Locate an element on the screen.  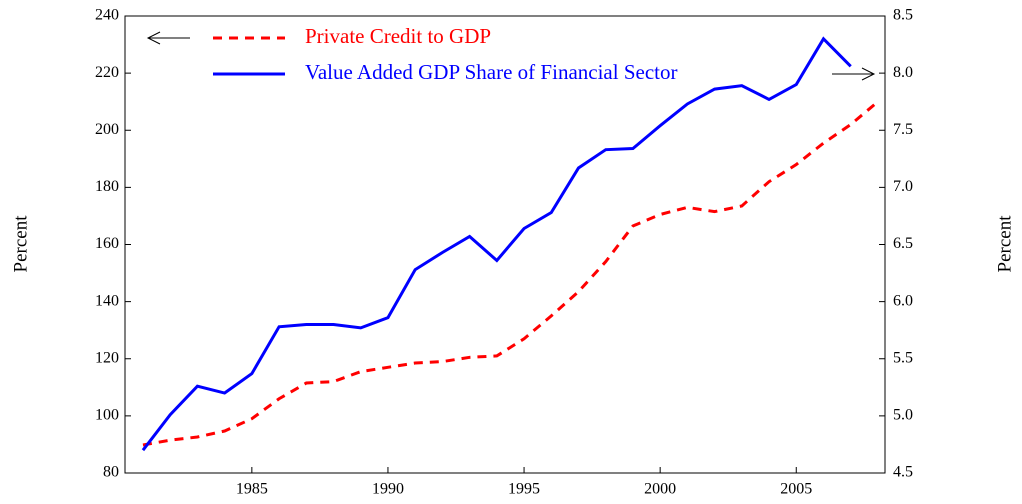
x-tick-label: 1990 is located at coordinates (388, 489).